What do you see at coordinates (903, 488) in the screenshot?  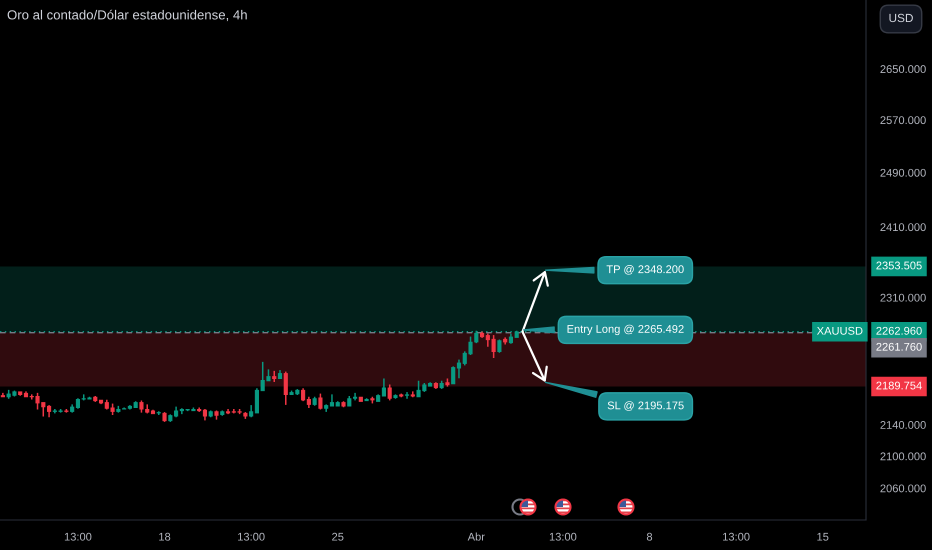 I see `y-tick-label: 2060.000` at bounding box center [903, 488].